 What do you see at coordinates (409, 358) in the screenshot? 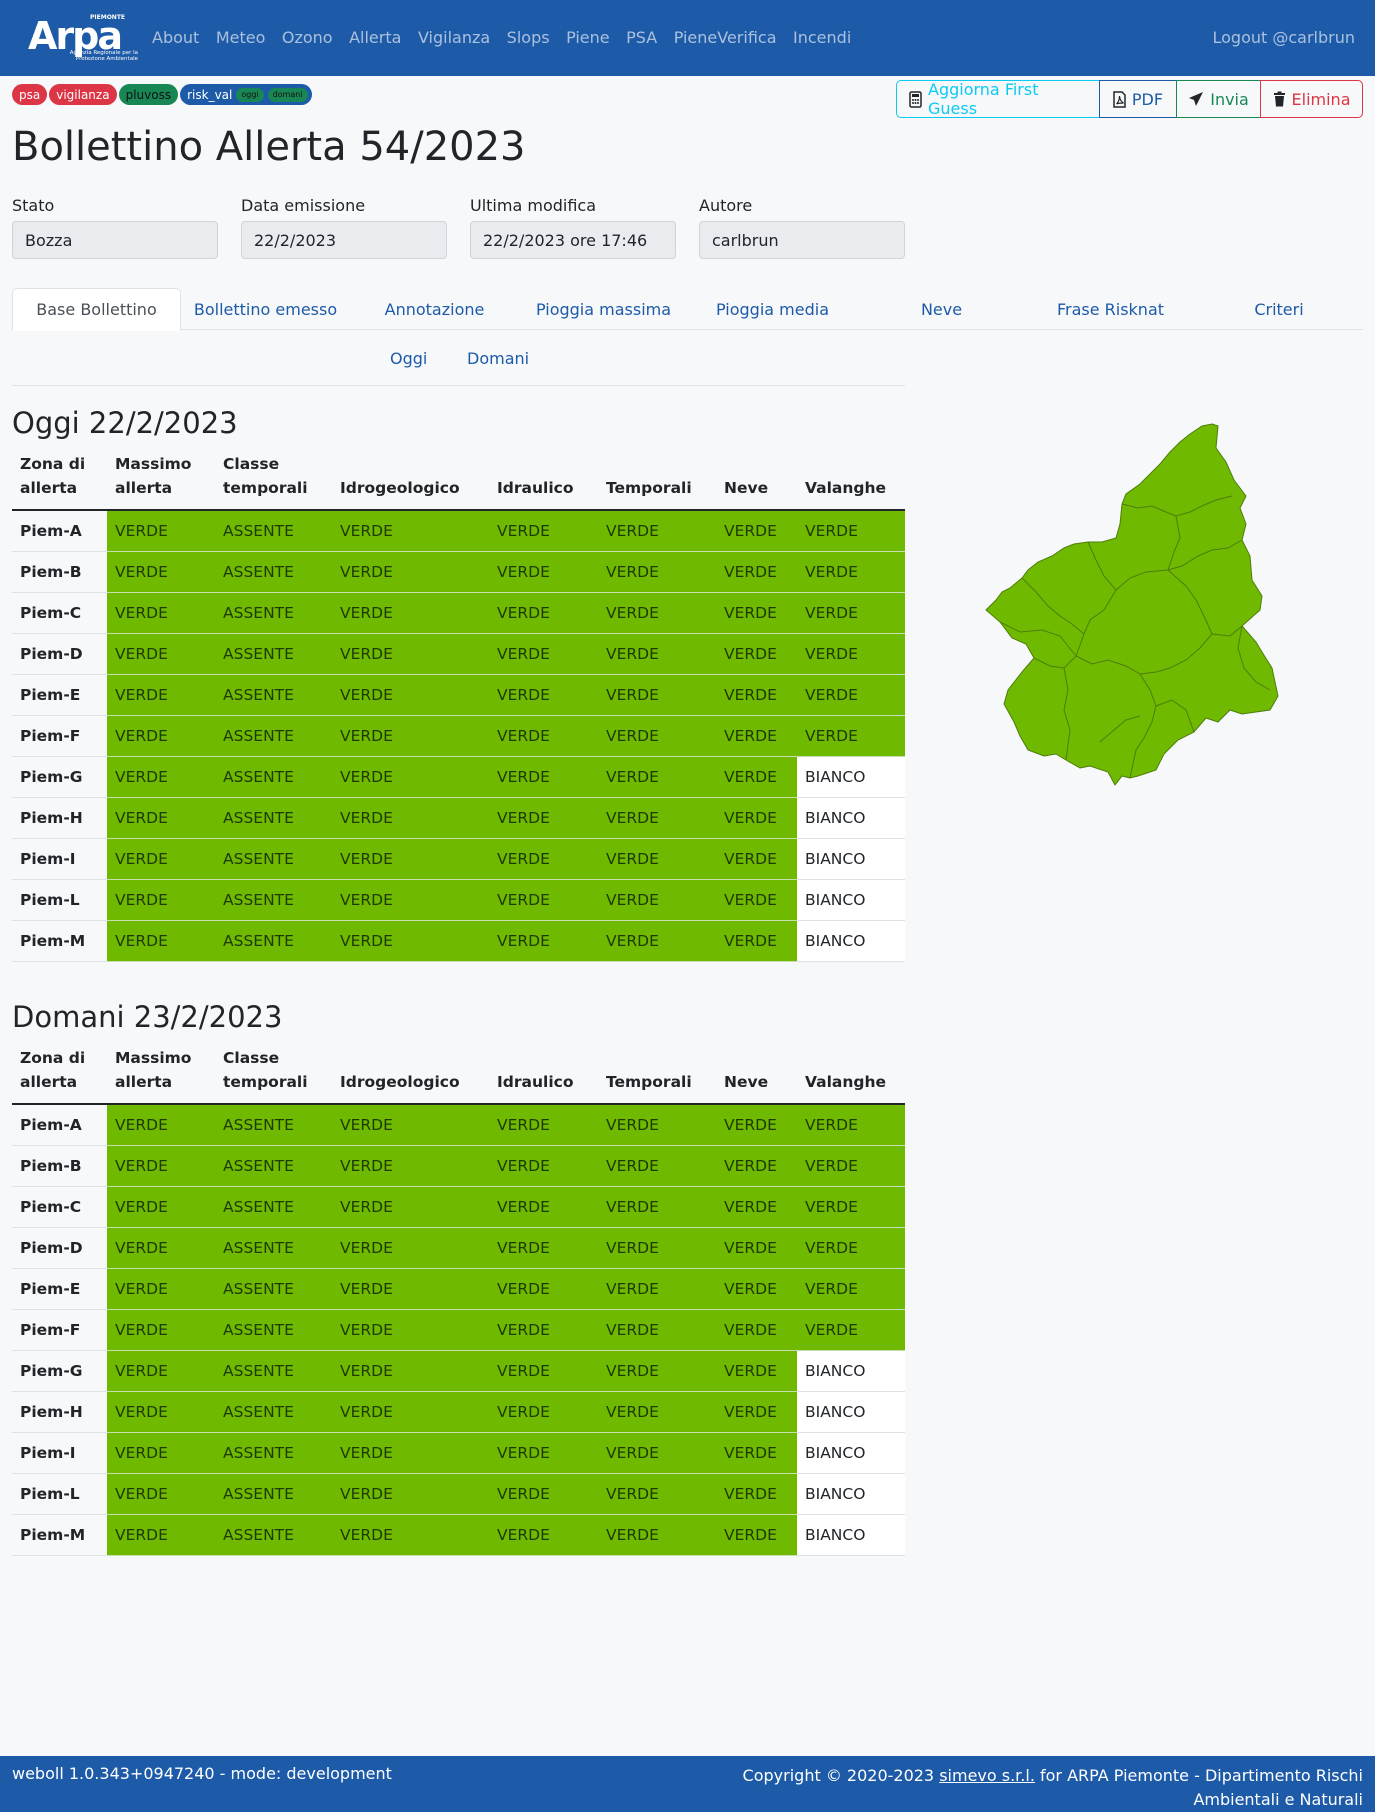
I see `subtab-oggi: Oggi` at bounding box center [409, 358].